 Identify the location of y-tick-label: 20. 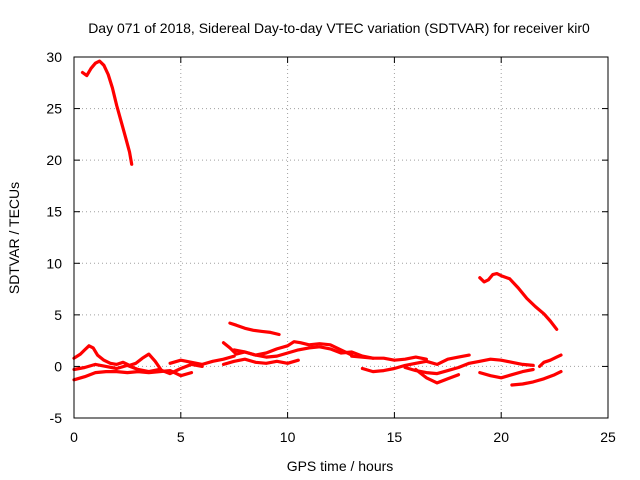
(54, 160).